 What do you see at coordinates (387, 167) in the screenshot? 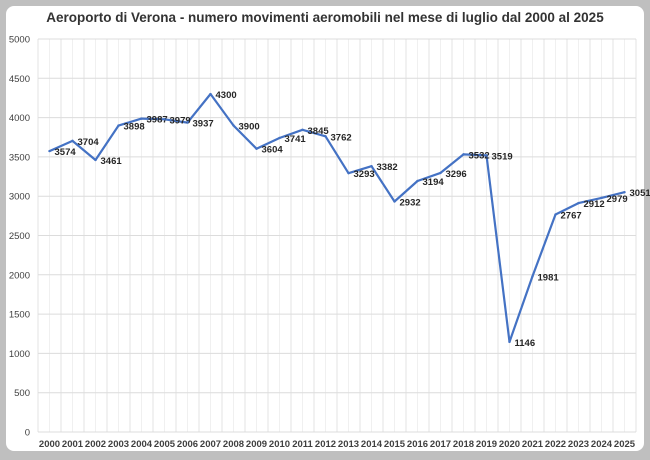
I see `data-label: 3382` at bounding box center [387, 167].